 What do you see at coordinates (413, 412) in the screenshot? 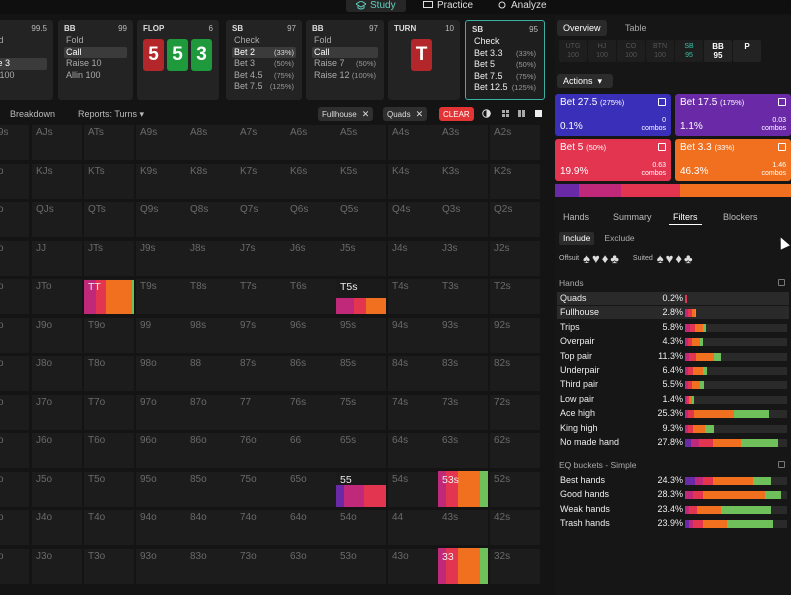
I see `hand-cell: 74s` at bounding box center [413, 412].